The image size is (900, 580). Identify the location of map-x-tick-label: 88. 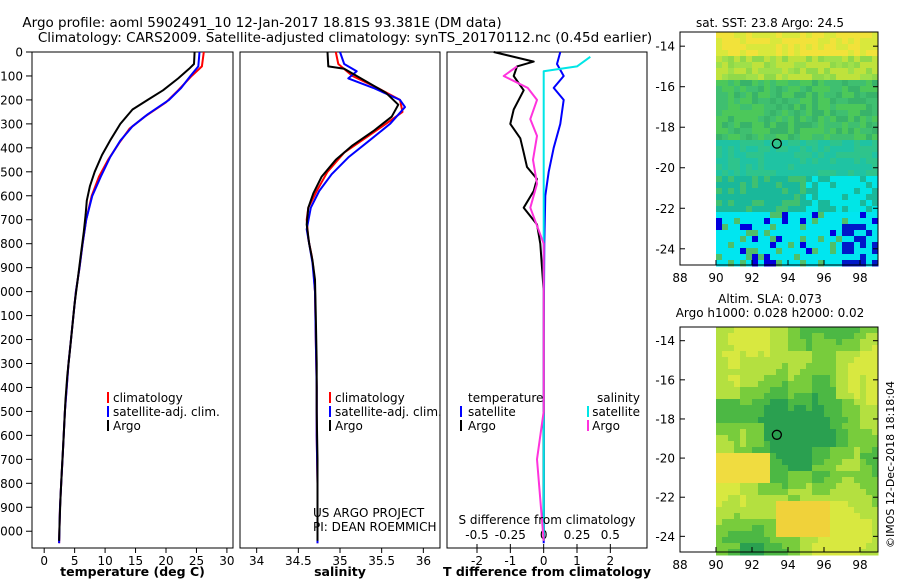
(679, 565).